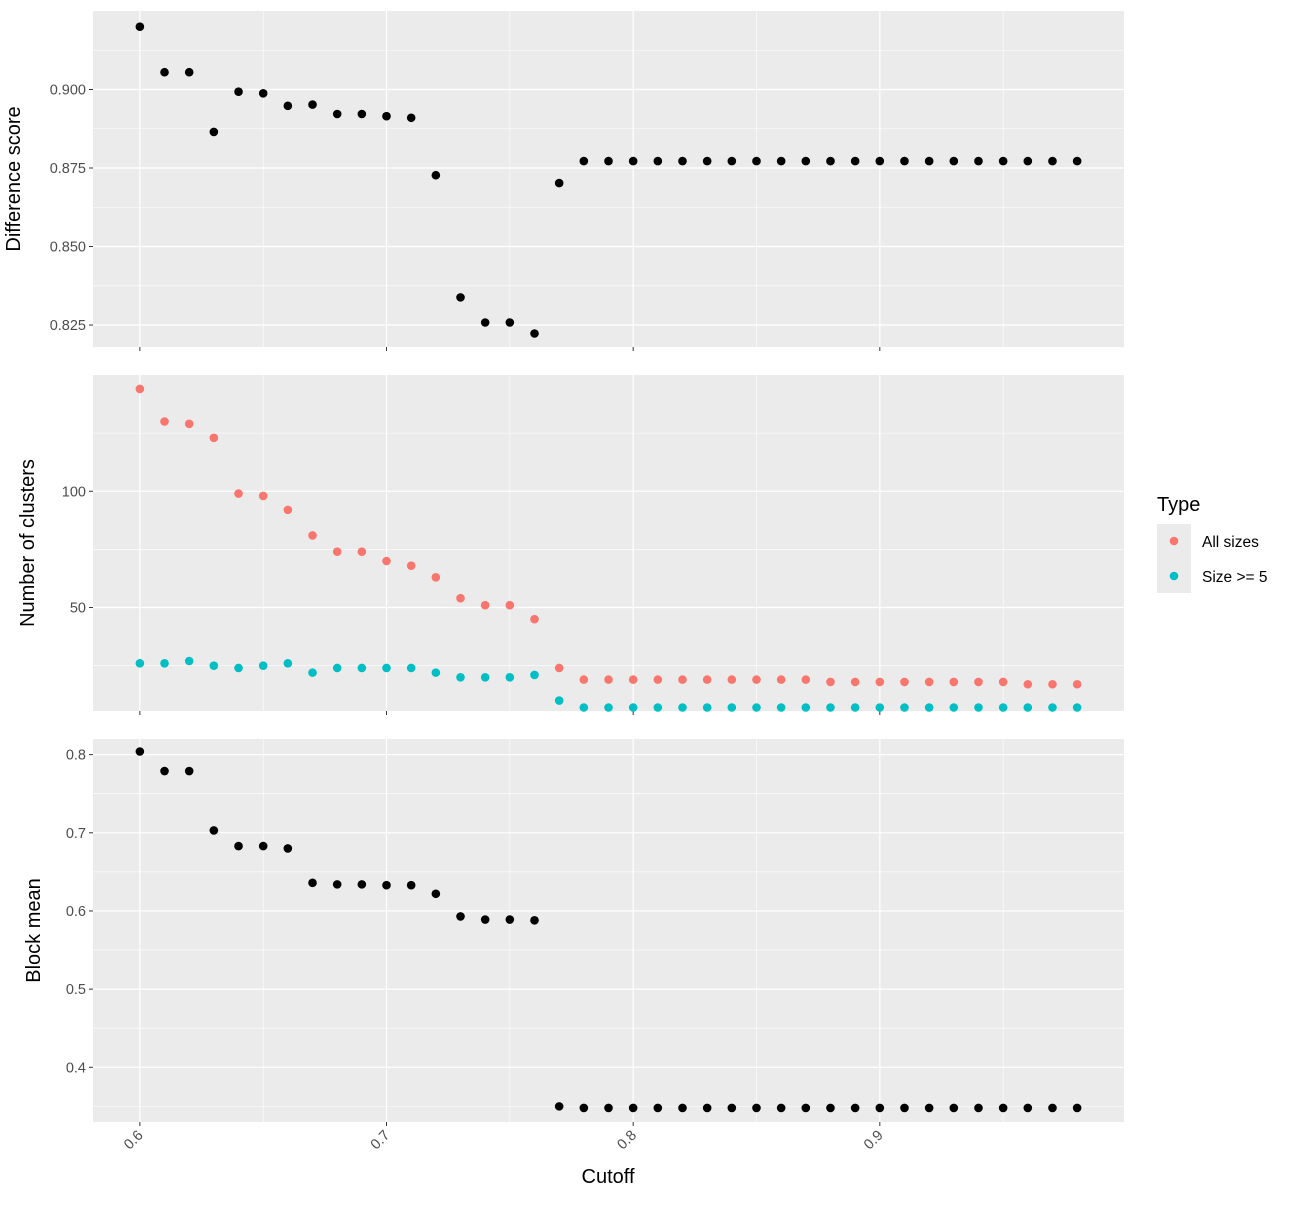  I want to click on y-axis-title: Difference score, so click(14, 178).